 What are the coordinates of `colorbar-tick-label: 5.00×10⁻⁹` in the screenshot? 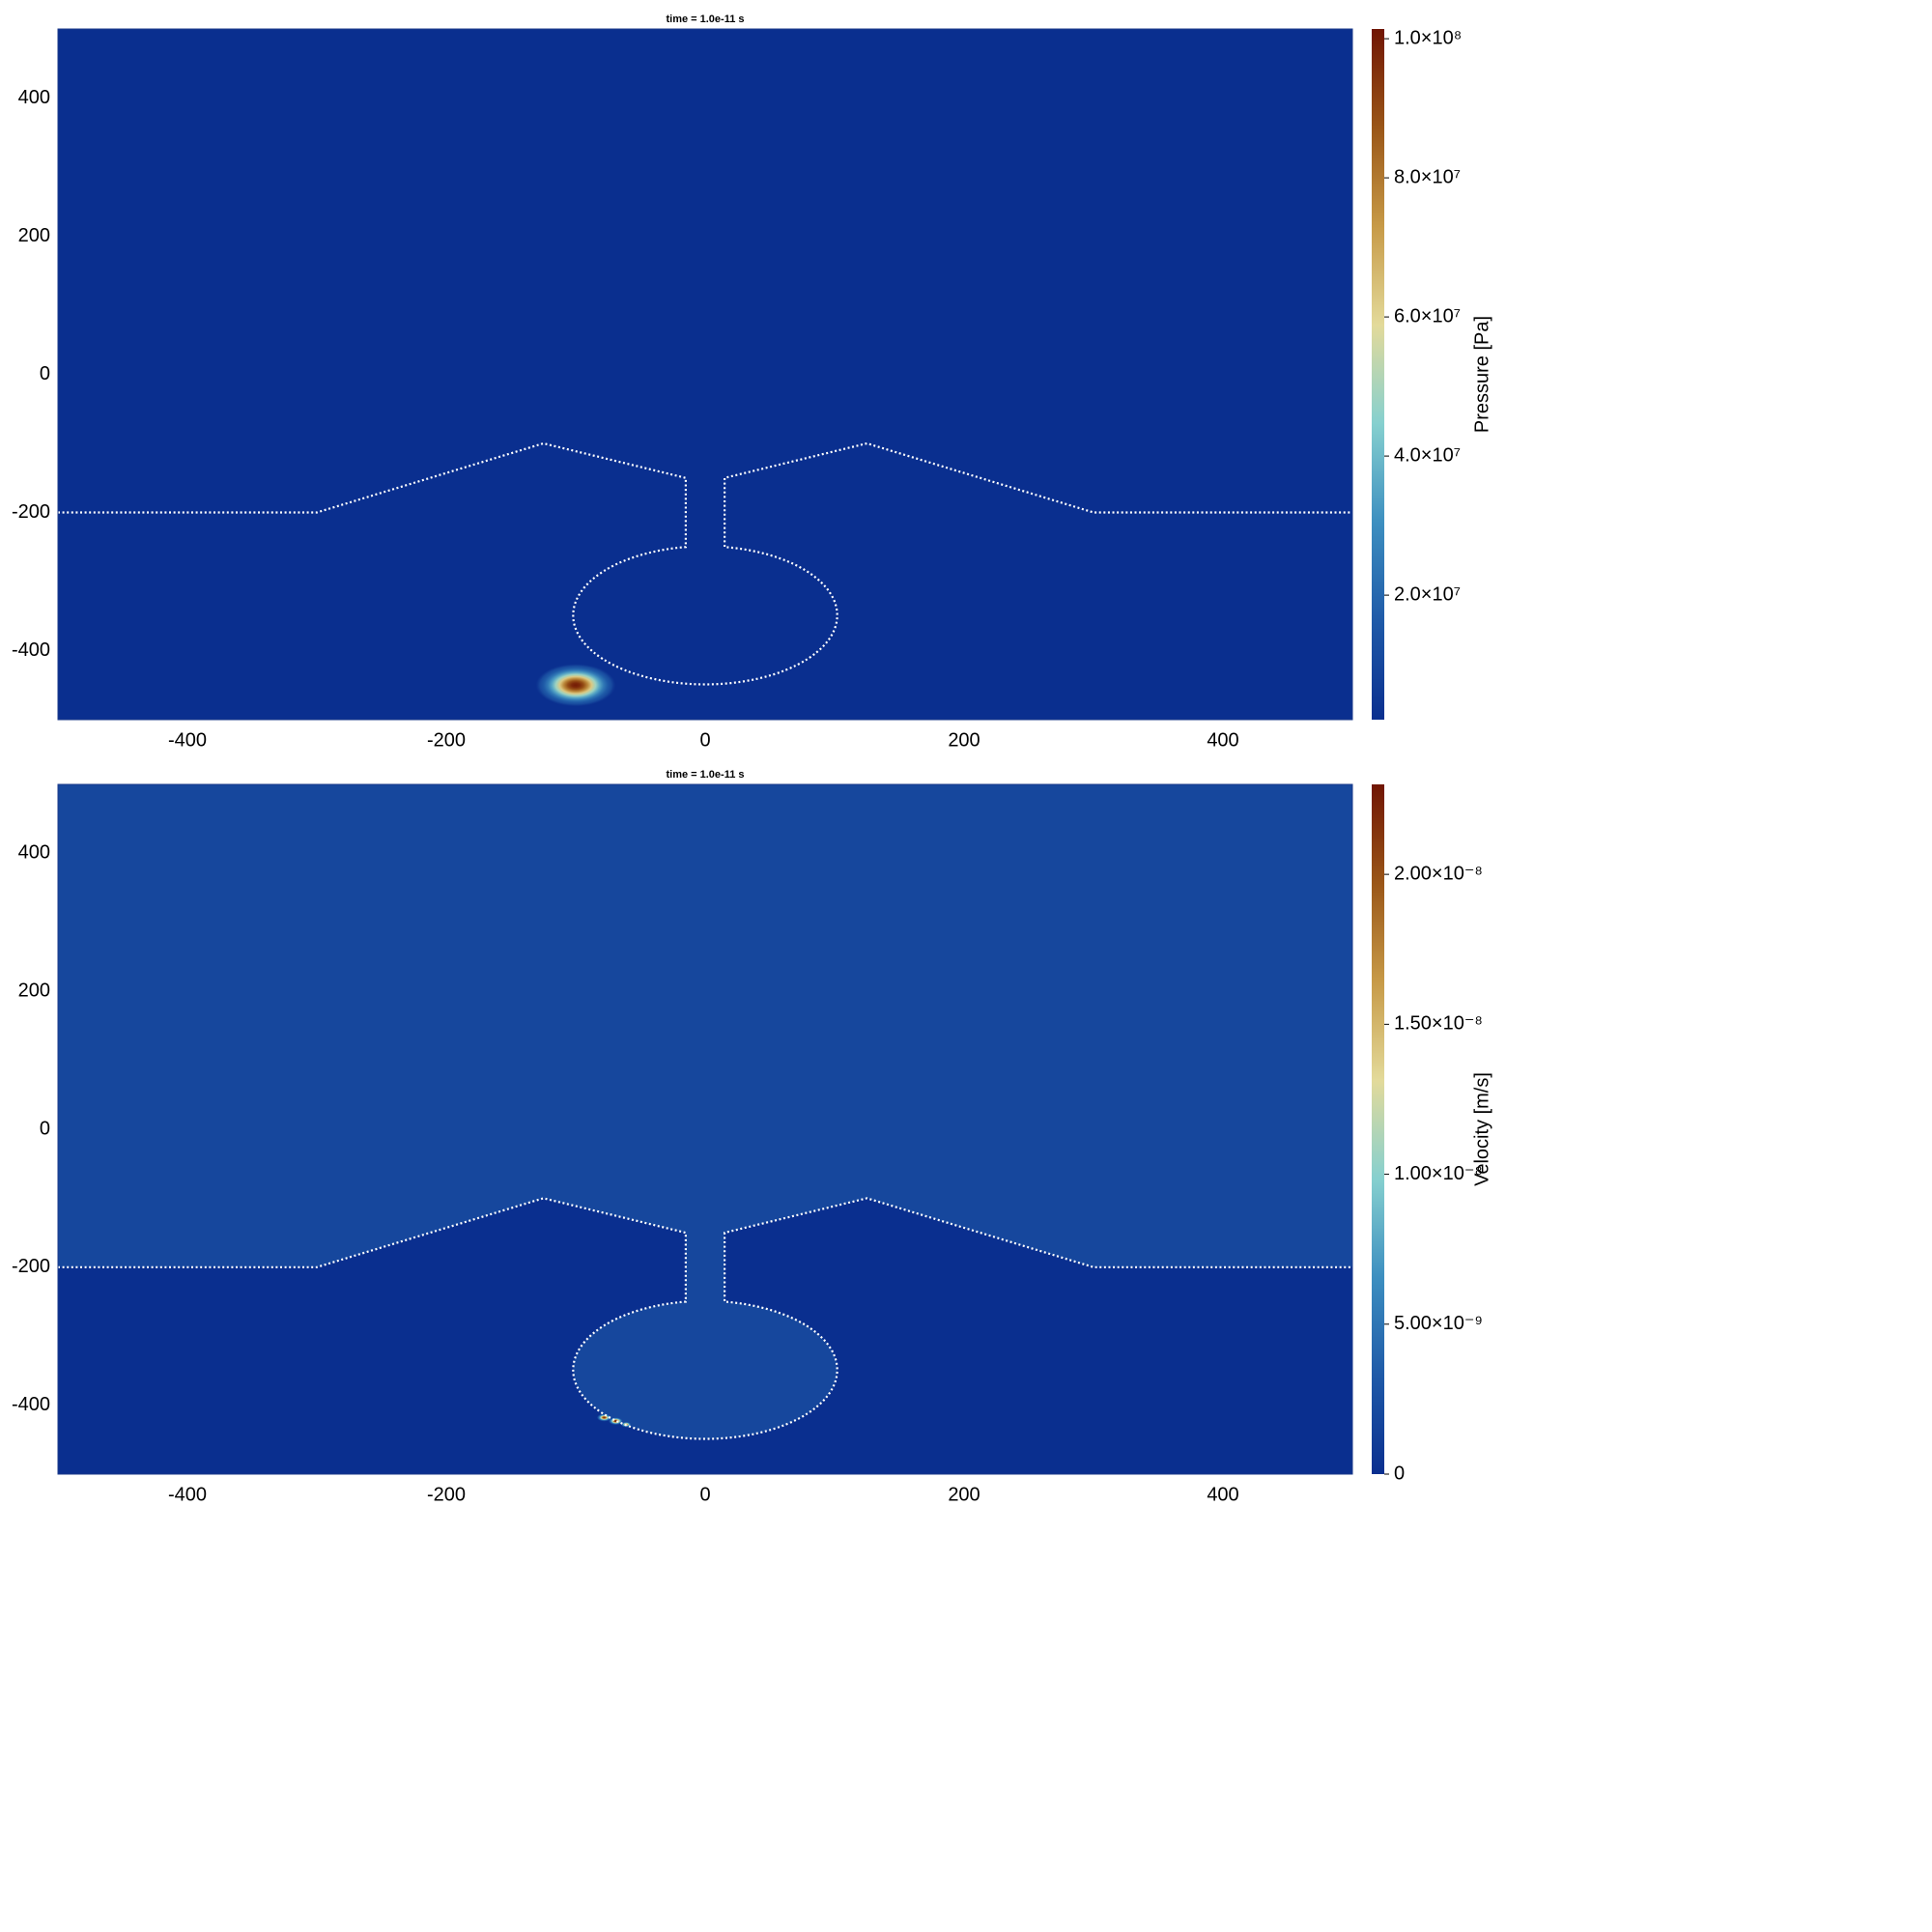 It's located at (1438, 1323).